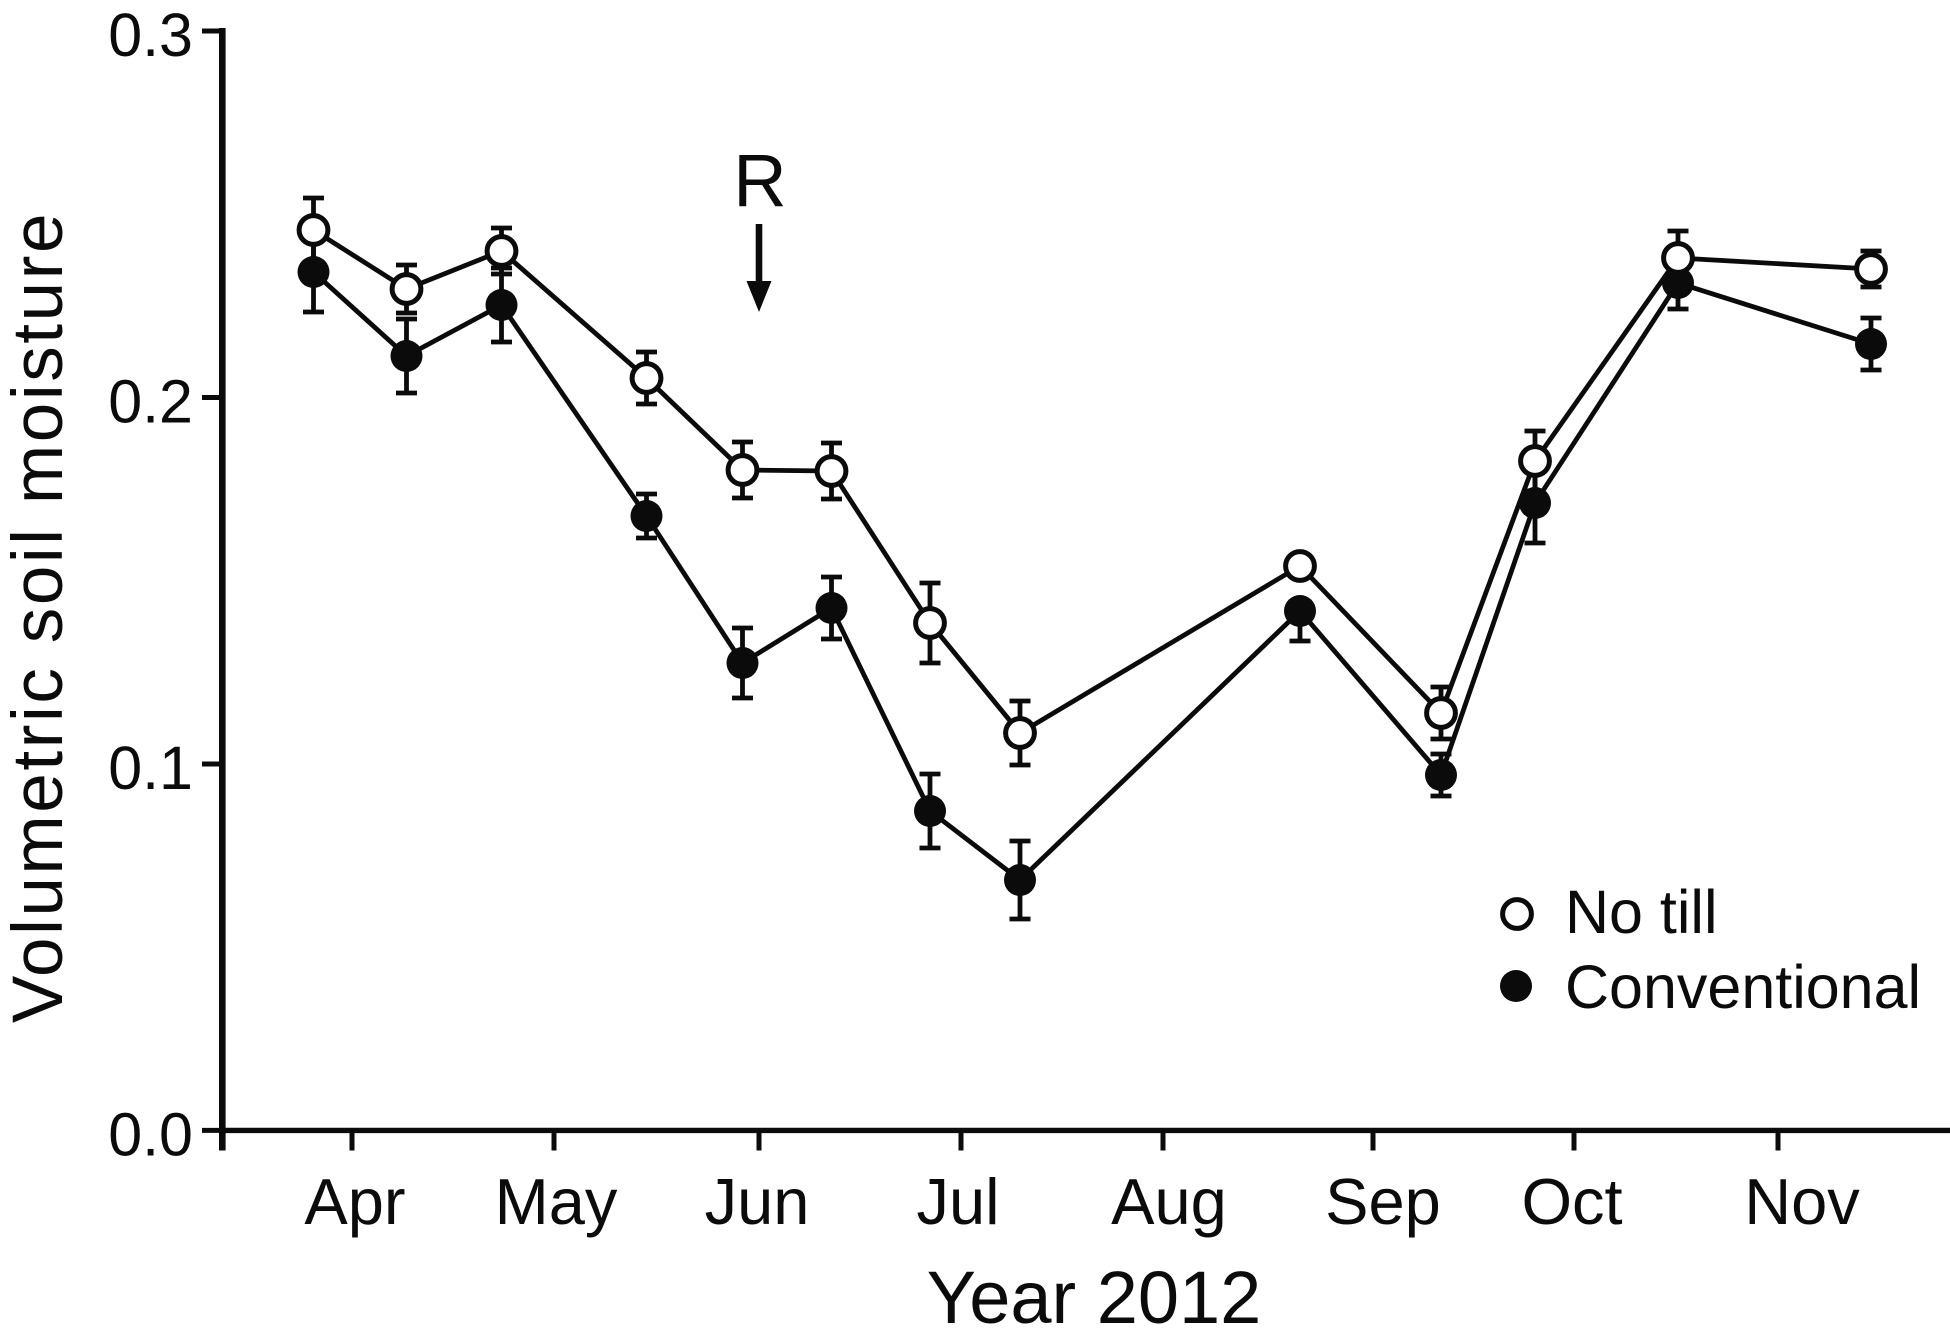 This screenshot has height=1336, width=1950. I want to click on svg-text: R, so click(759, 180).